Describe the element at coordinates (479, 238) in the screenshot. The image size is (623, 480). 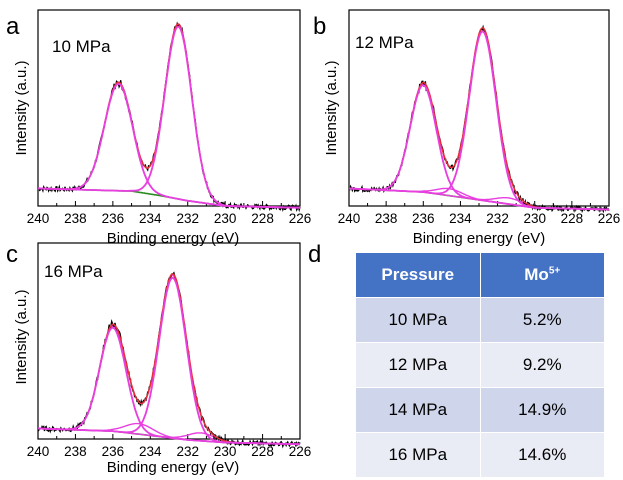
I see `x-axis-title-b: Binding energy (eV)` at that location.